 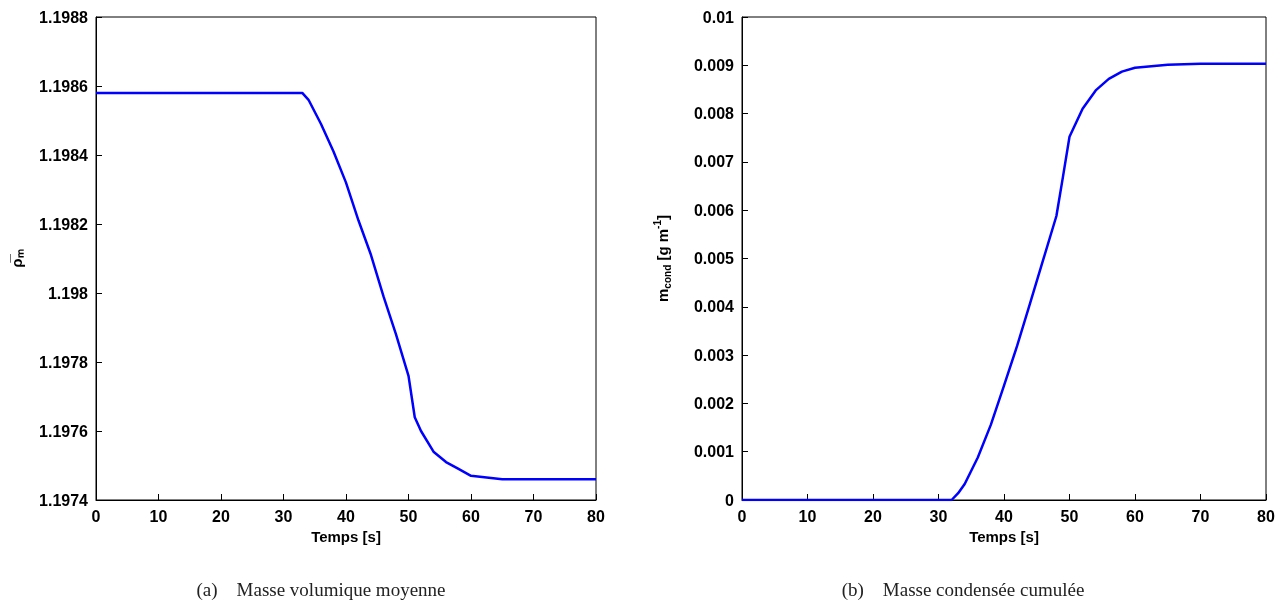 I want to click on y-tick-label: 0.005, so click(x=714, y=258).